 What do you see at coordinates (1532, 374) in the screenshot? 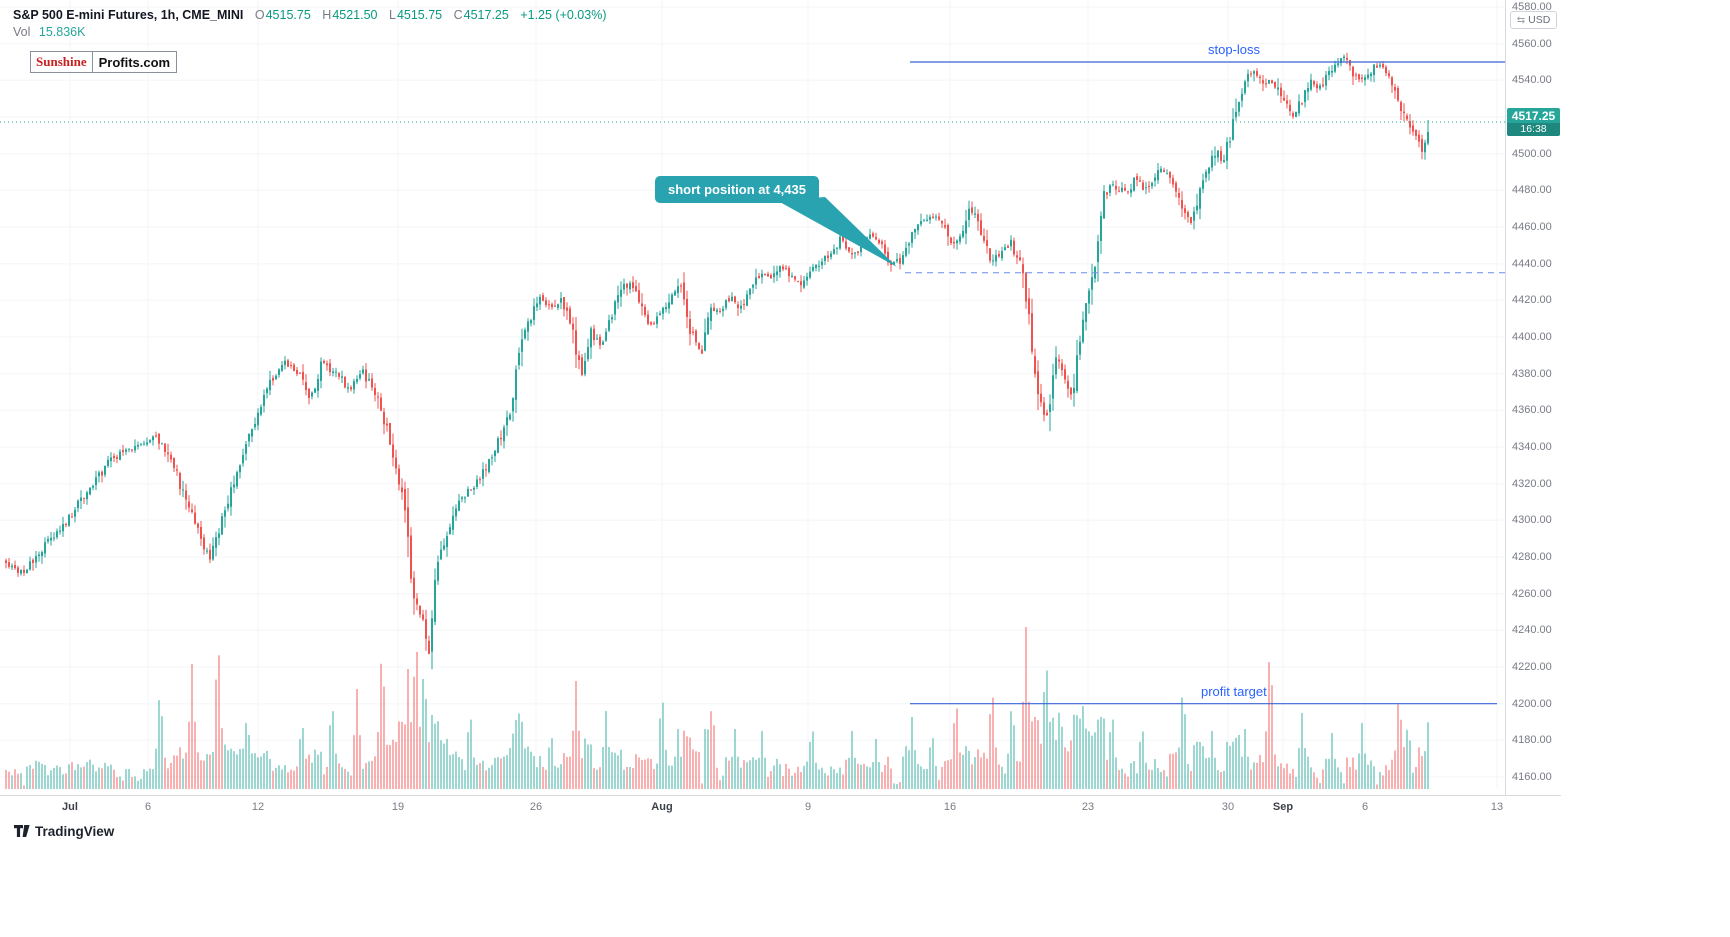
I see `price-tick-label: 4380.00` at bounding box center [1532, 374].